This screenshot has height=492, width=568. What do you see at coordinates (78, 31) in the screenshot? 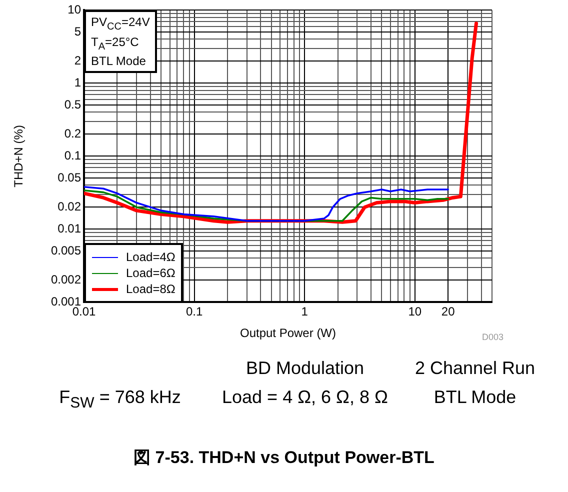
I see `y-tick-label: 5` at bounding box center [78, 31].